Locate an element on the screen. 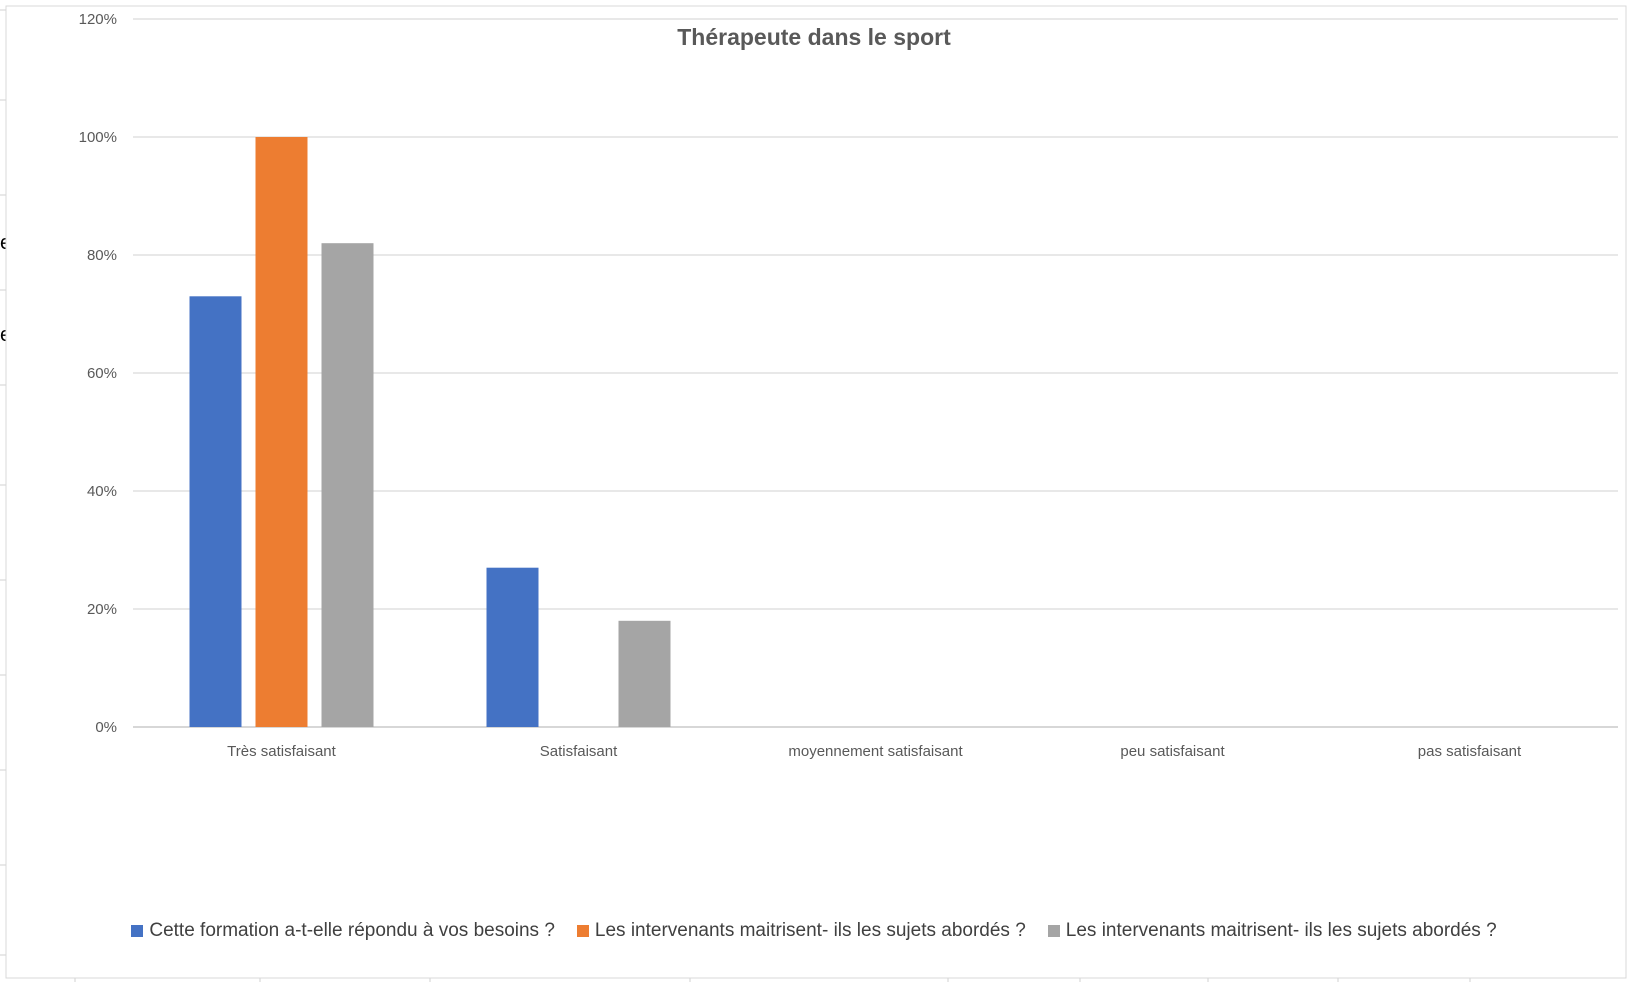 The width and height of the screenshot is (1628, 987). x-tick-label: moyennement satisfaisant is located at coordinates (875, 751).